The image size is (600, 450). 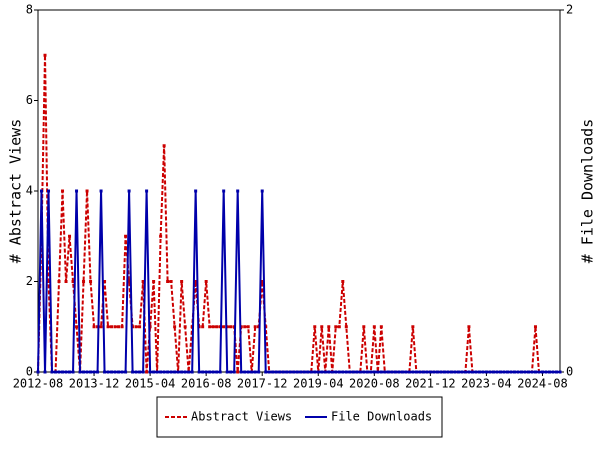 What do you see at coordinates (486, 384) in the screenshot?
I see `x-tick-label: 2023-04` at bounding box center [486, 384].